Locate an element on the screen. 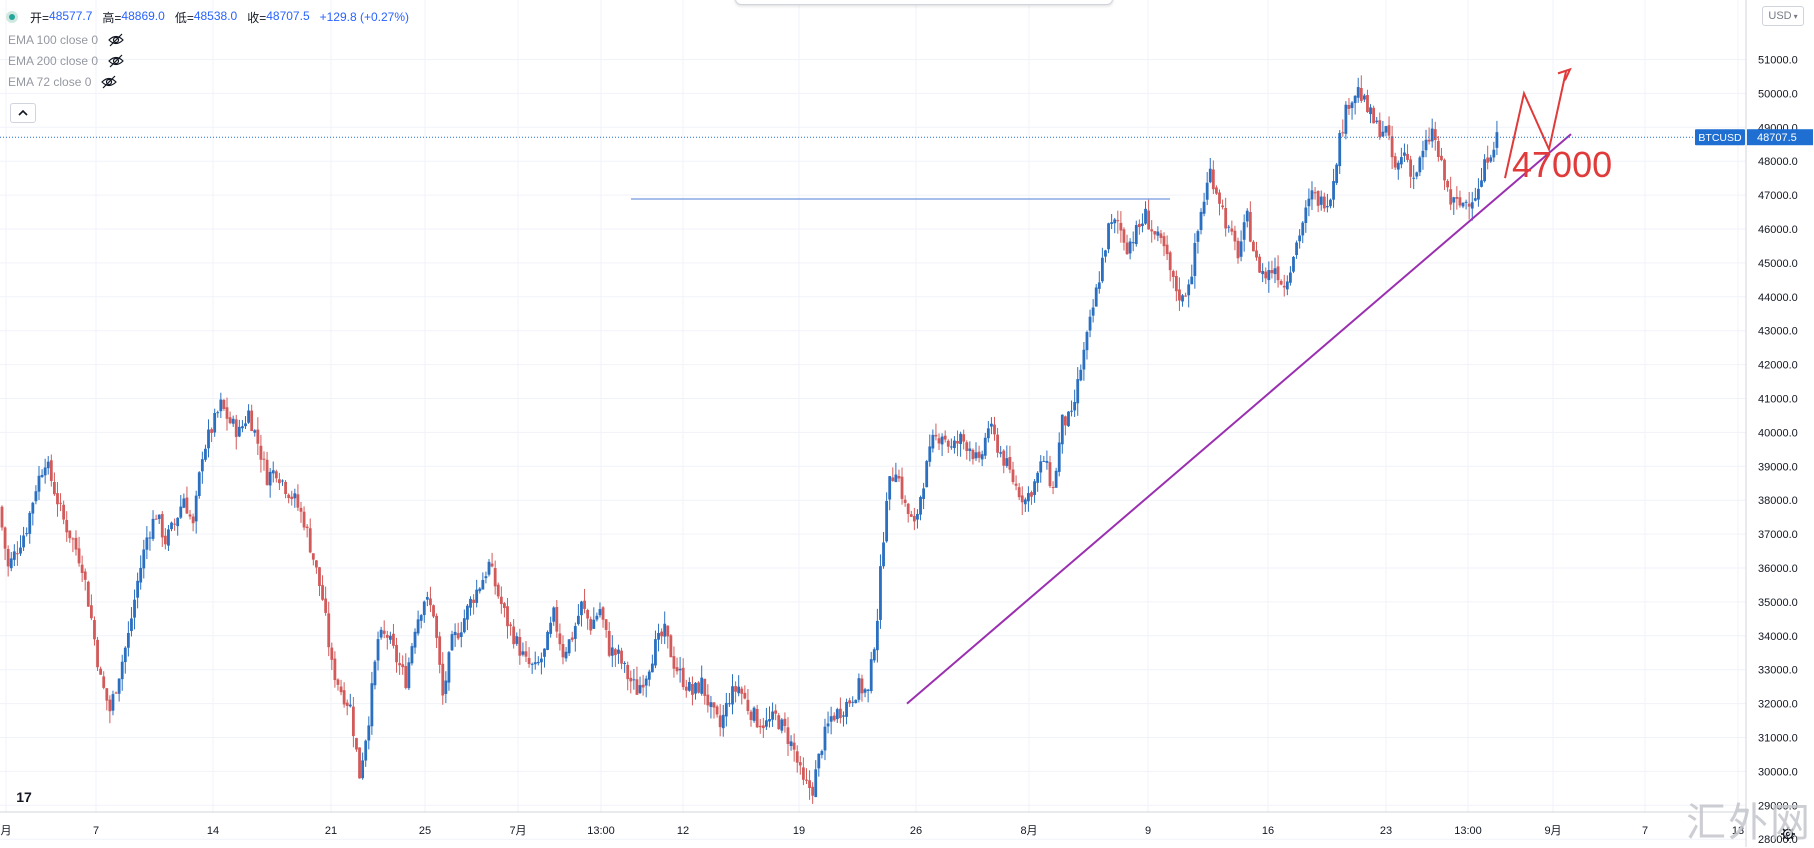  indicator-ema-100: EMA 100 close 0 is located at coordinates (66, 40).